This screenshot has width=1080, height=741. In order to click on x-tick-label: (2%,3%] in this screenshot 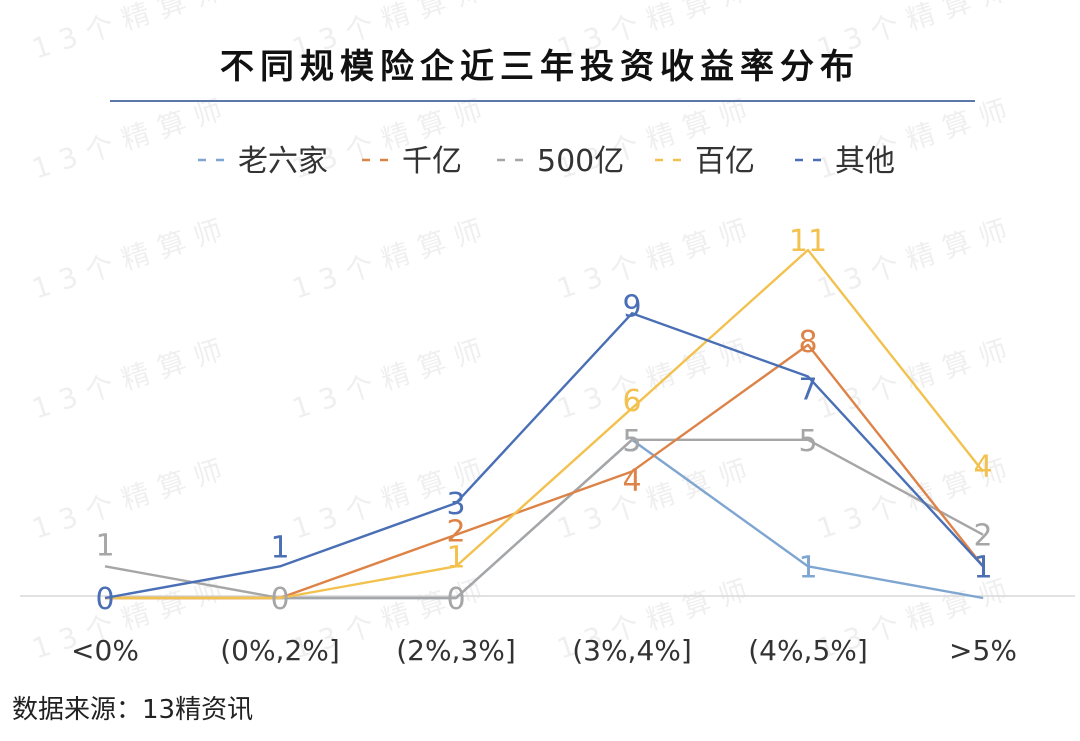, I will do `click(456, 650)`.